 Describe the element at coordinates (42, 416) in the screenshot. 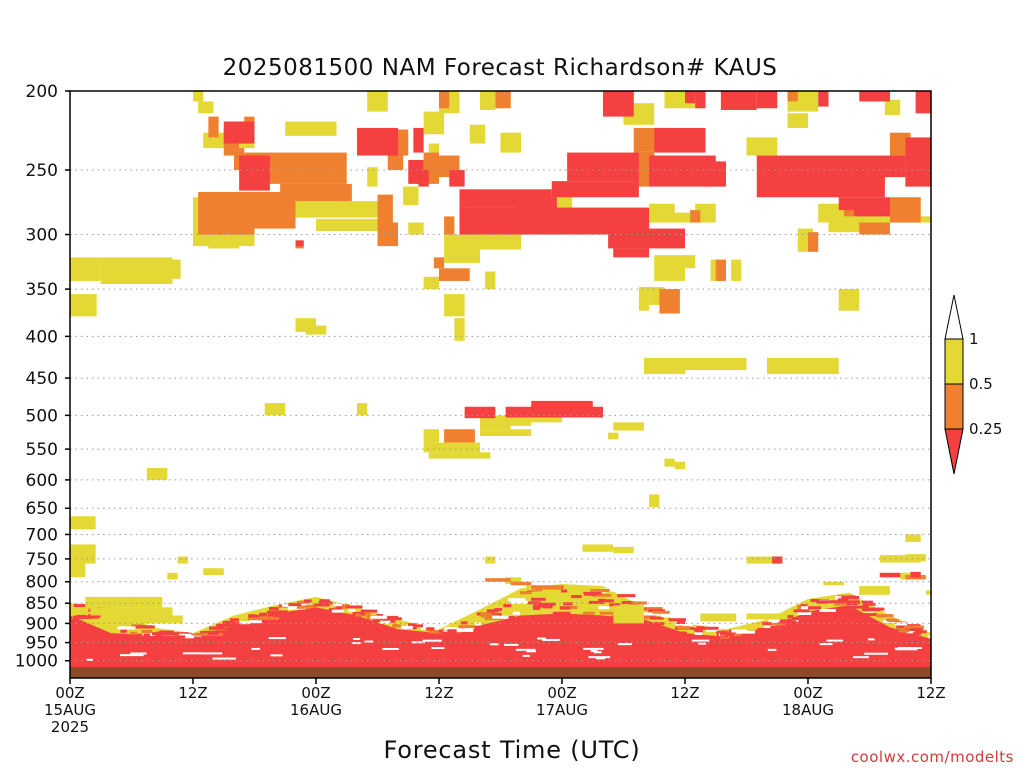

I see `ytick-label: 500` at that location.